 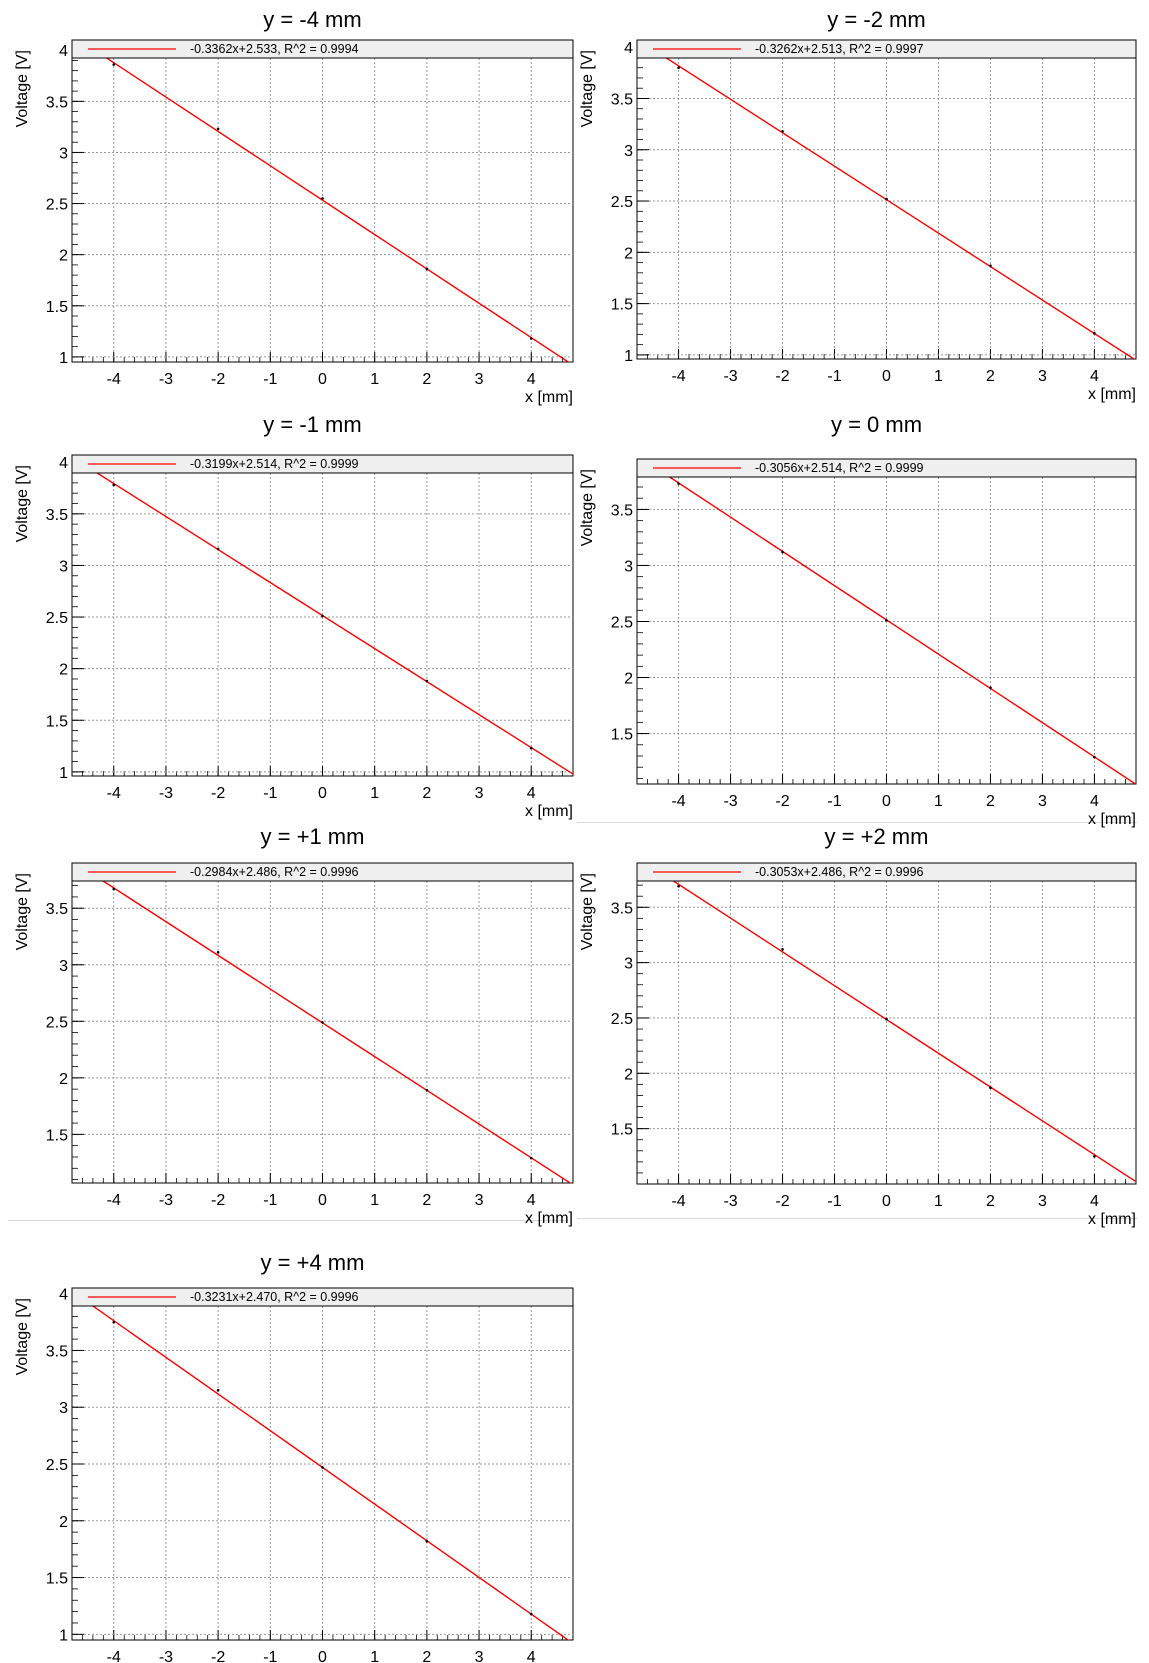 What do you see at coordinates (323, 201) in the screenshot?
I see `fit-line` at bounding box center [323, 201].